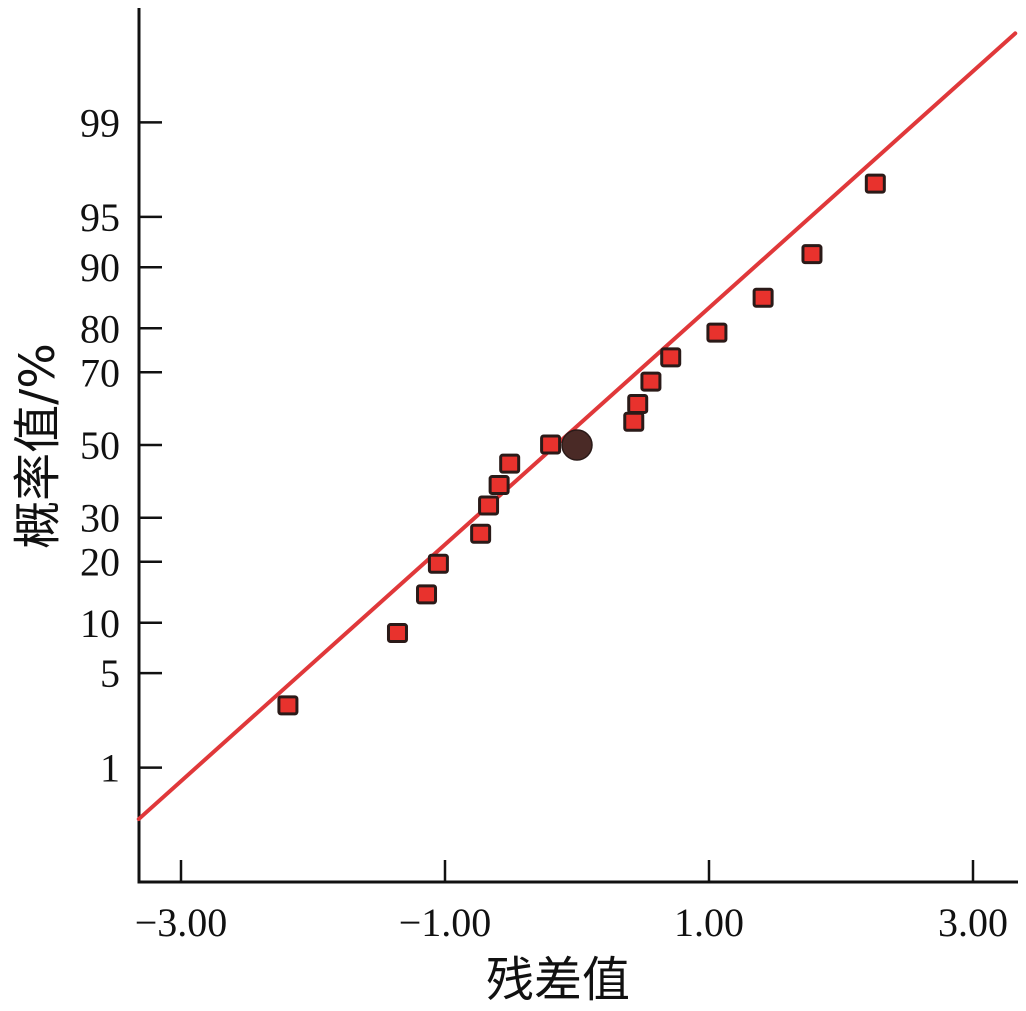 The image size is (1026, 1011). What do you see at coordinates (100, 267) in the screenshot?
I see `y-tick-label: 90` at bounding box center [100, 267].